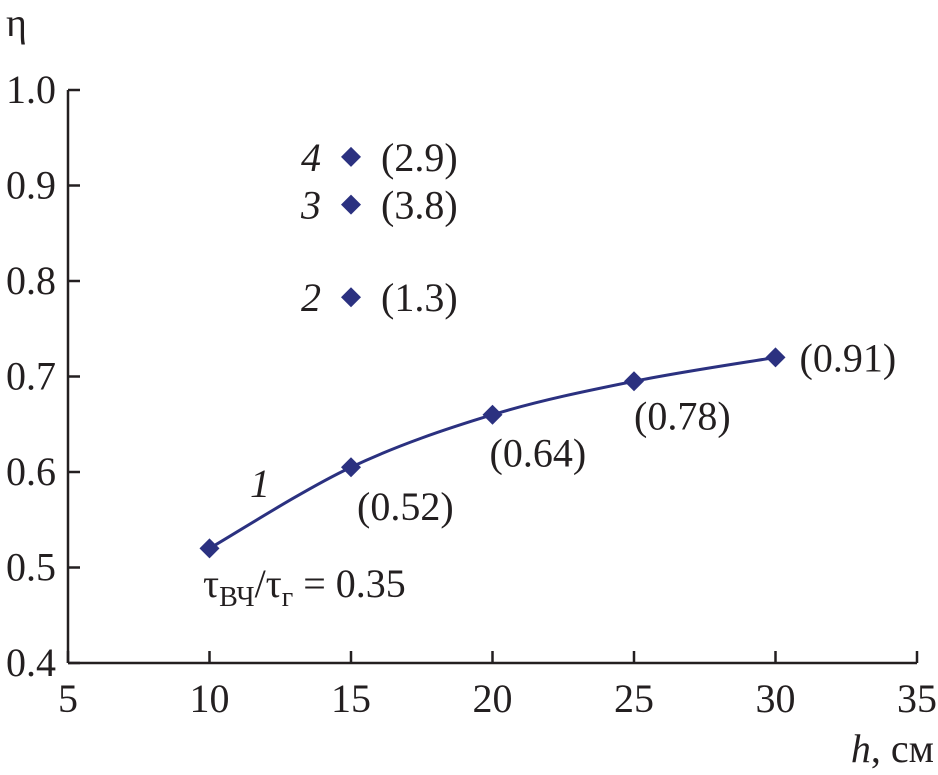 The height and width of the screenshot is (775, 938). What do you see at coordinates (682, 415) in the screenshot?
I see `point-label: (0.78)` at bounding box center [682, 415].